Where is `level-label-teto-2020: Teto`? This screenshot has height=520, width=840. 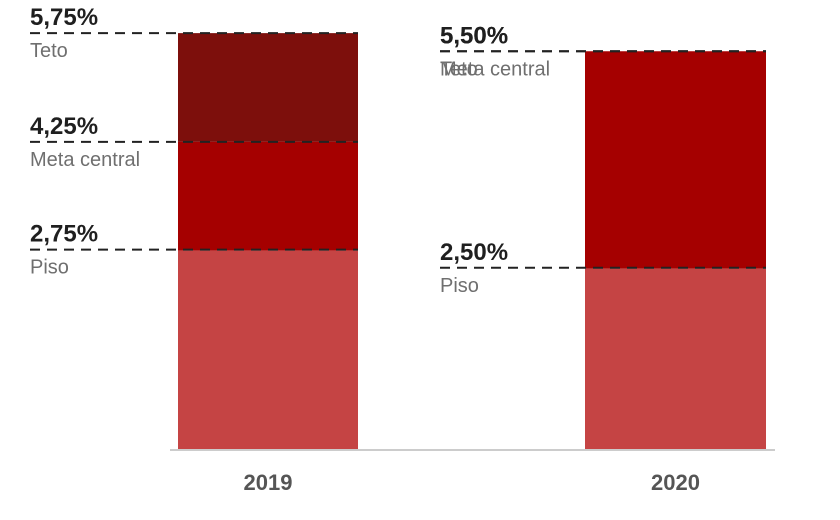 level-label-teto-2020: Teto is located at coordinates (459, 69).